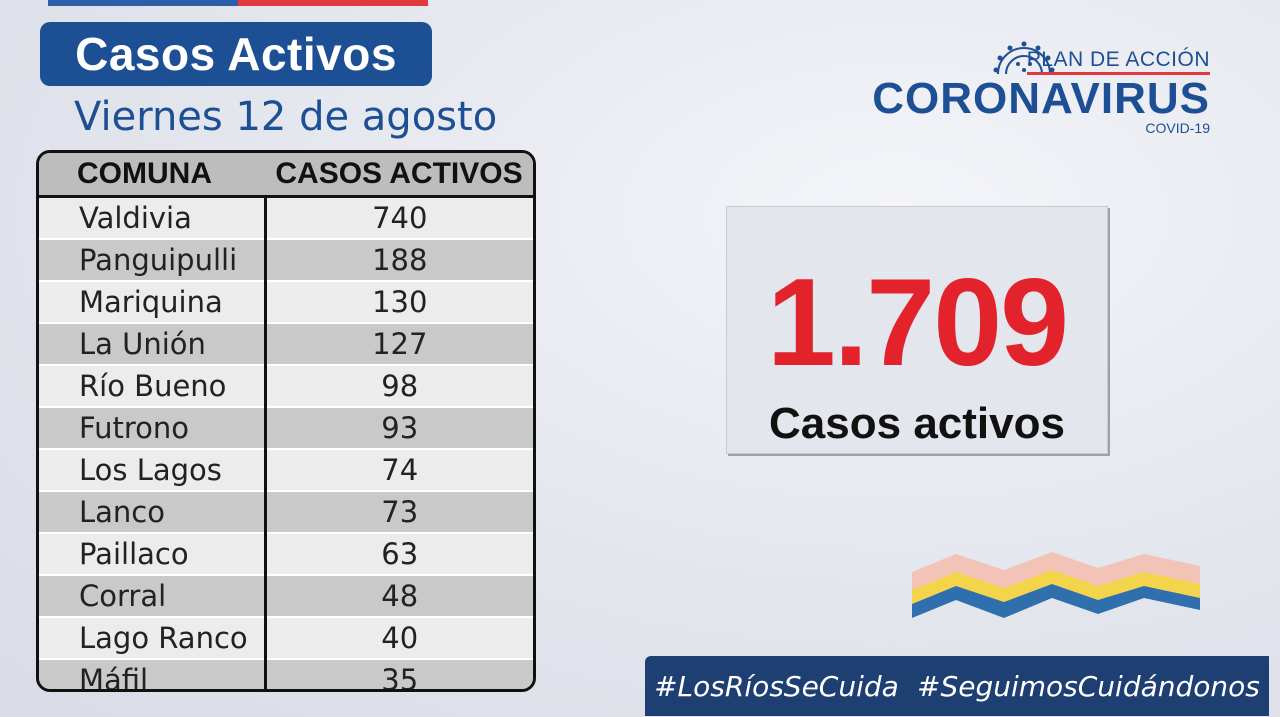  I want to click on table-row: La Unión 127, so click(286, 344).